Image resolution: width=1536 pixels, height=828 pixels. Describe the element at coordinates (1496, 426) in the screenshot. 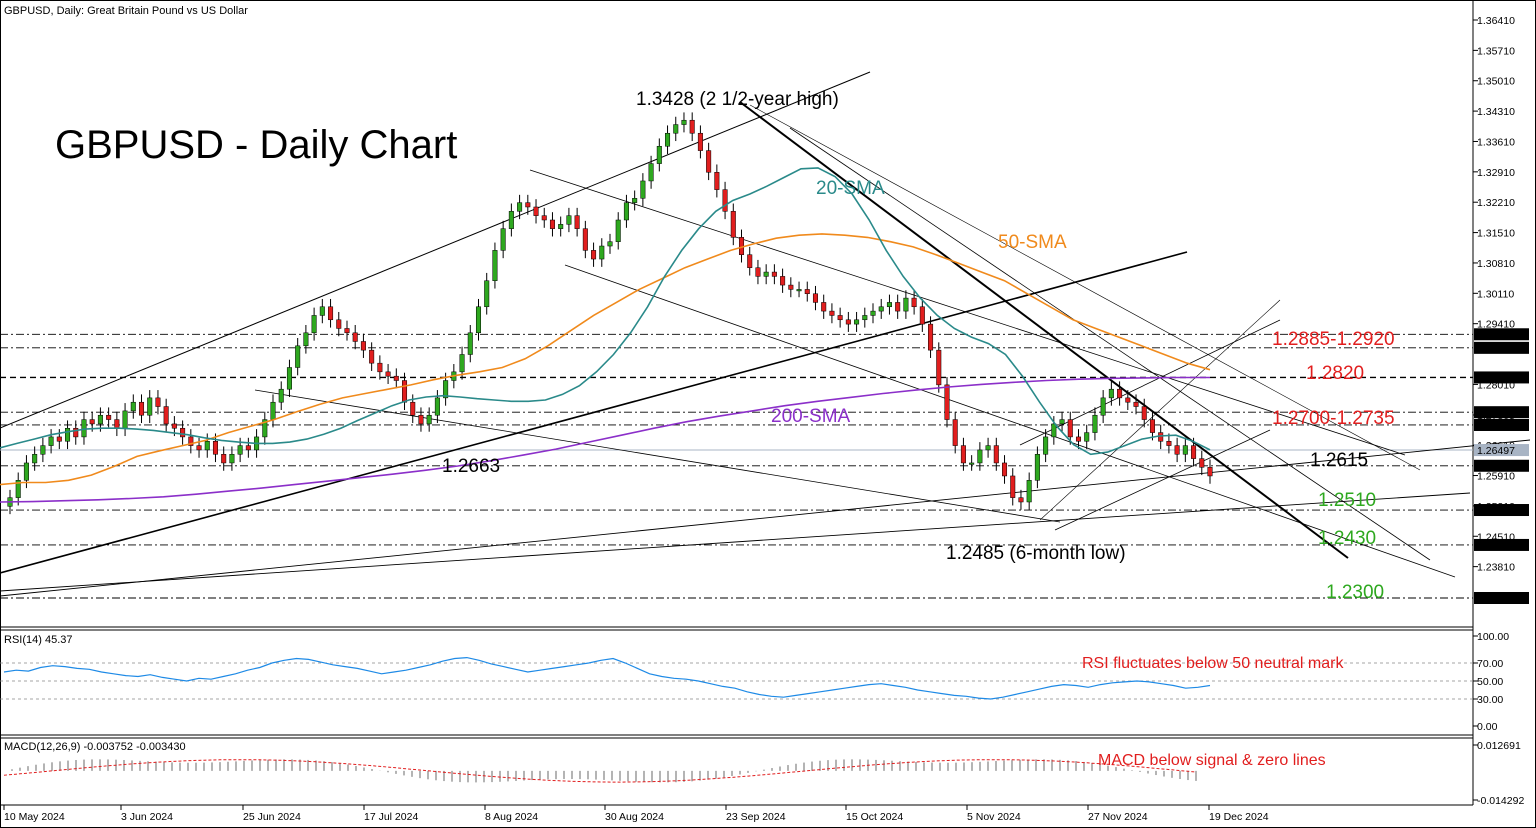

I see `price-highlight-label: 1.27075` at that location.